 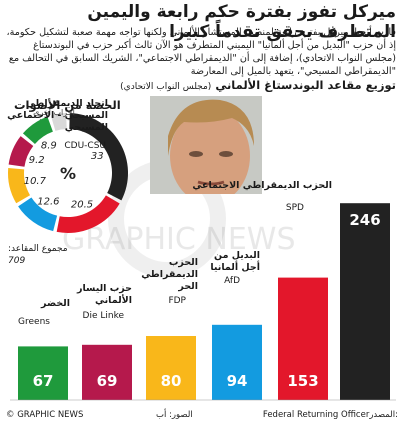 I want to click on party-name-en-die-linke: Die Linke, so click(x=103, y=316).